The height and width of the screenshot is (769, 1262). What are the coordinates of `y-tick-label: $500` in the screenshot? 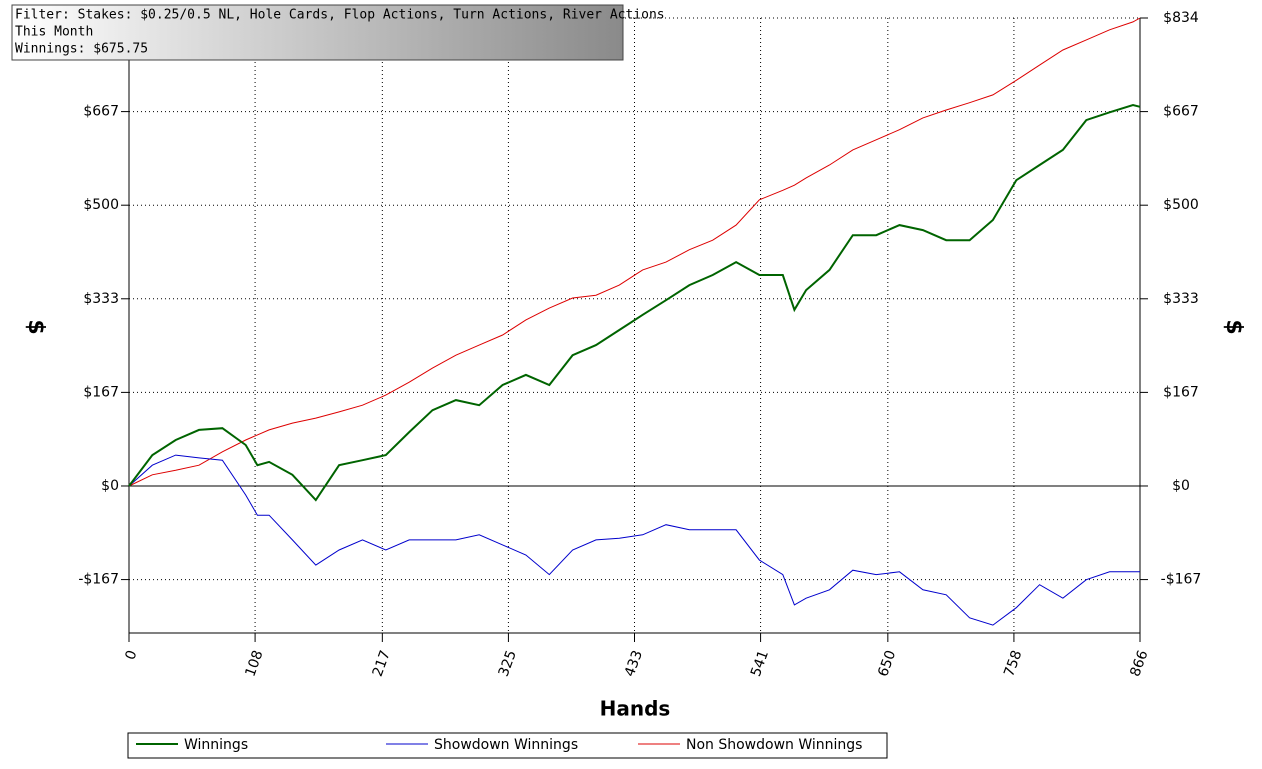 It's located at (101, 205).